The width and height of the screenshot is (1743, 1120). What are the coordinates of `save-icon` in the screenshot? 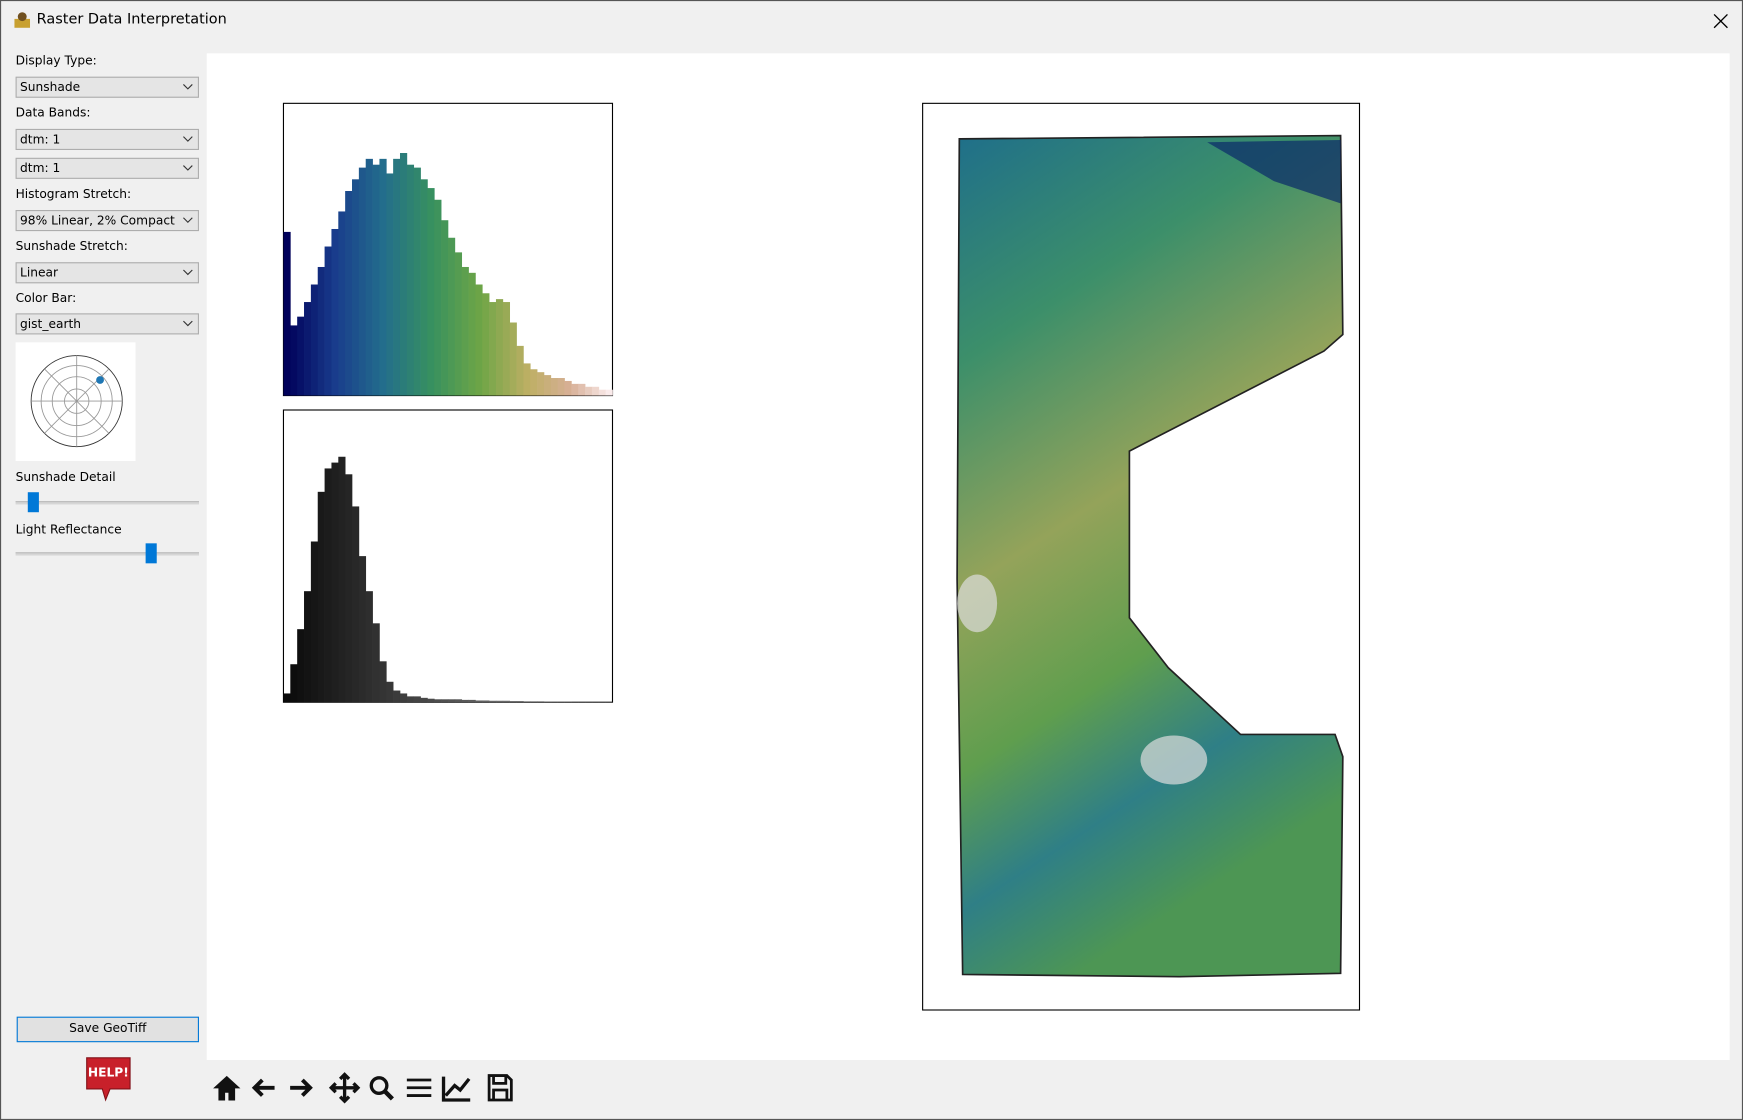 It's located at (500, 1088).